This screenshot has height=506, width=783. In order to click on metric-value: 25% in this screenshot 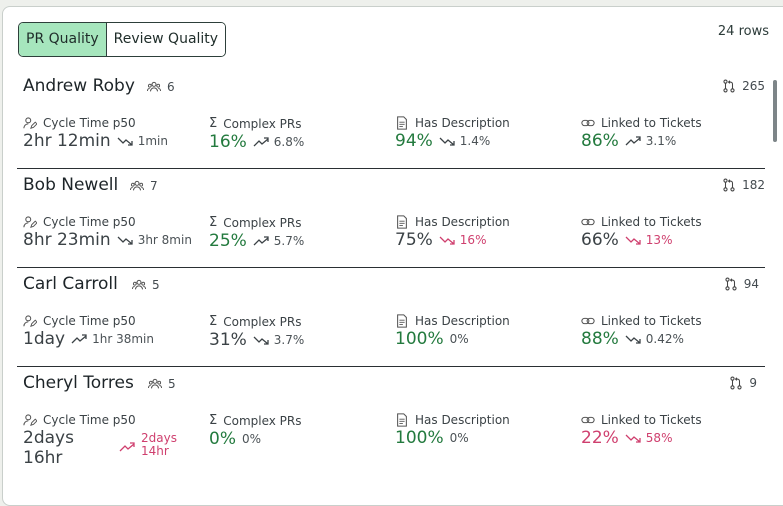, I will do `click(228, 241)`.